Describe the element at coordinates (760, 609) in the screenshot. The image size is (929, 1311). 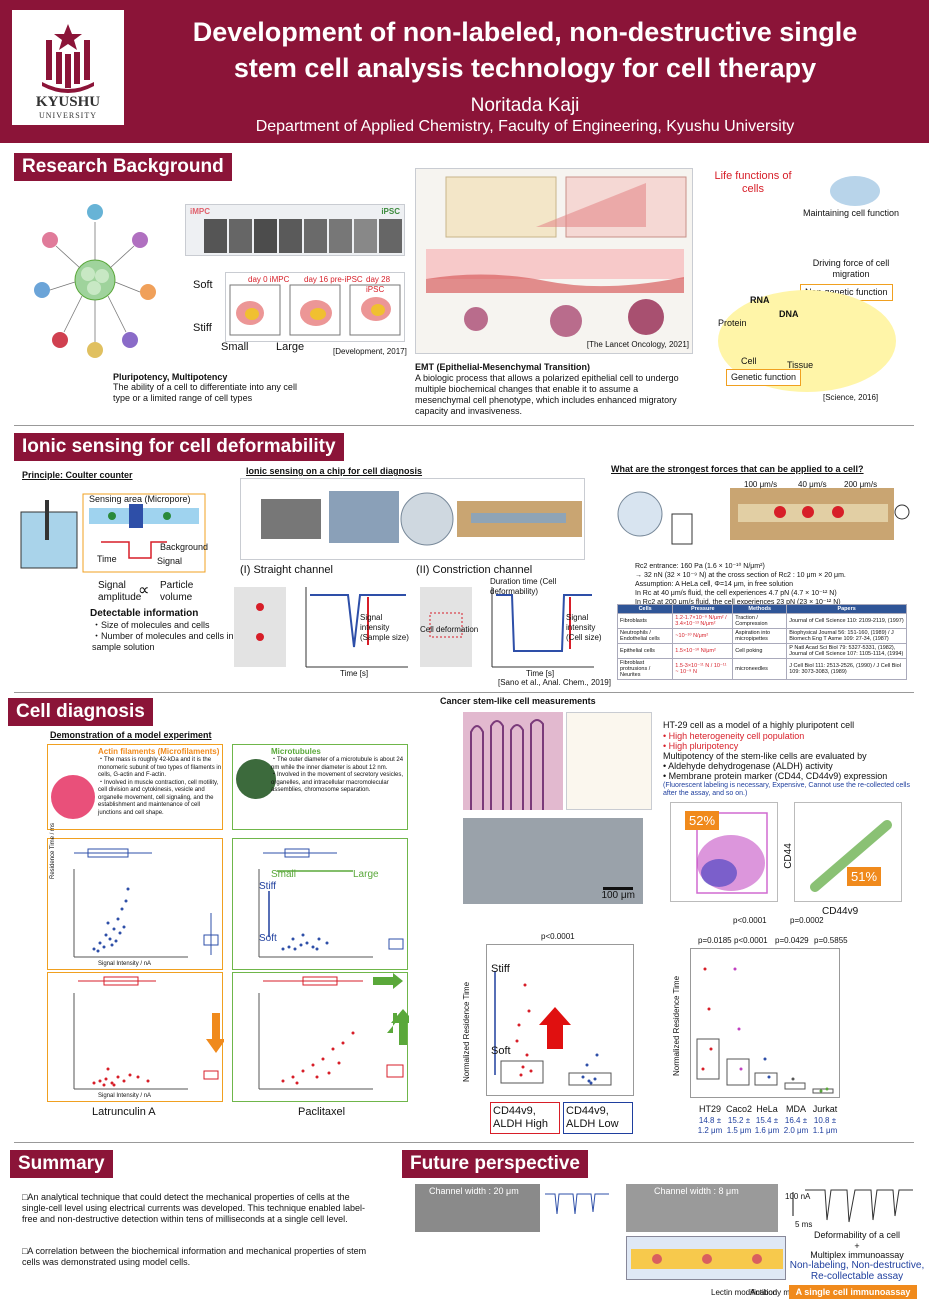
I see `table-header: Methods` at that location.